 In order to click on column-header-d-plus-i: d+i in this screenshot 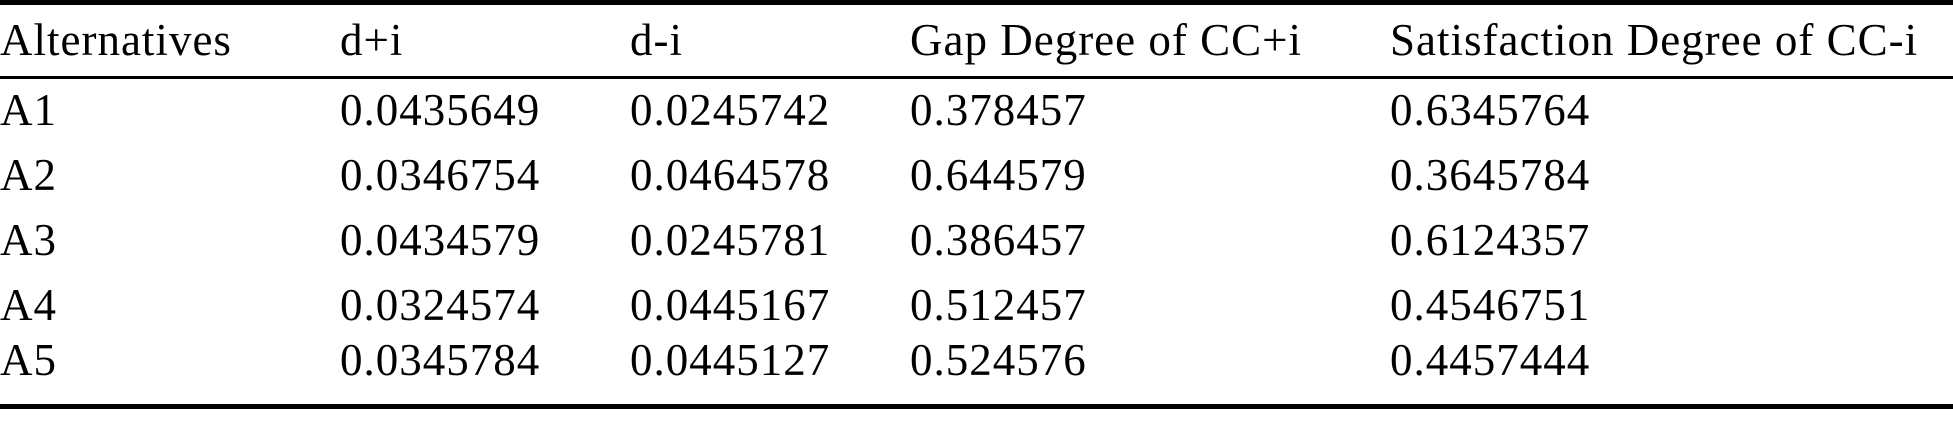, I will do `click(485, 40)`.